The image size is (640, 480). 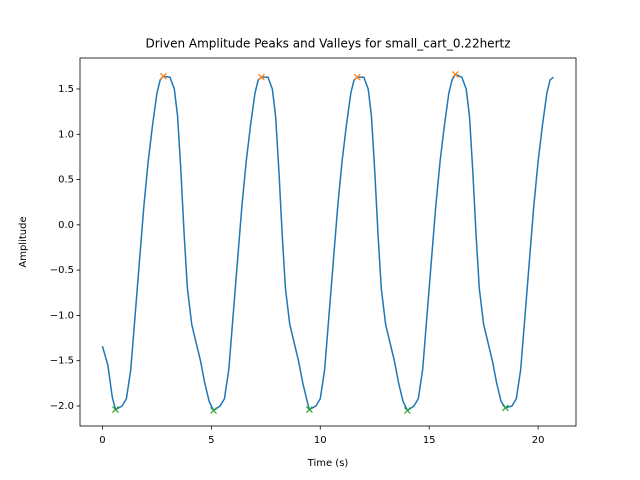 What do you see at coordinates (66, 89) in the screenshot?
I see `y-tick-label: 1.5` at bounding box center [66, 89].